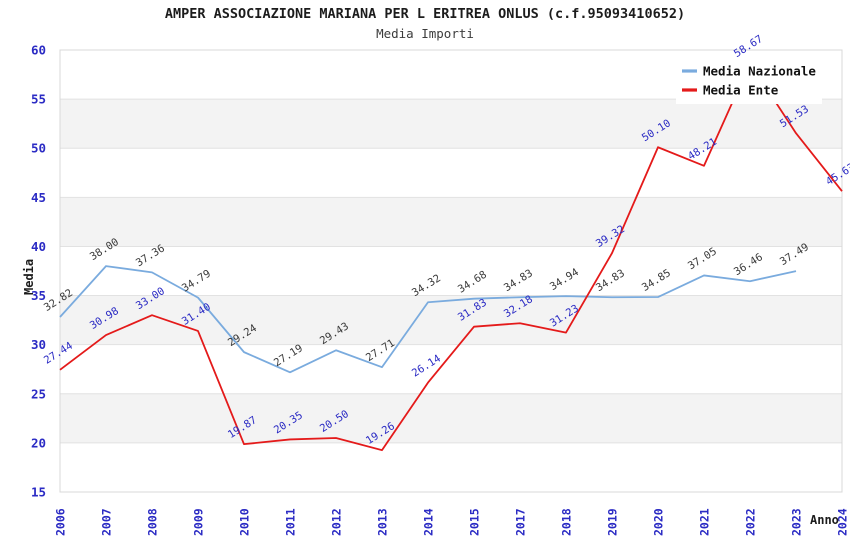 Image resolution: width=850 pixels, height=550 pixels. Describe the element at coordinates (38, 246) in the screenshot. I see `y-tick-label: 40` at that location.